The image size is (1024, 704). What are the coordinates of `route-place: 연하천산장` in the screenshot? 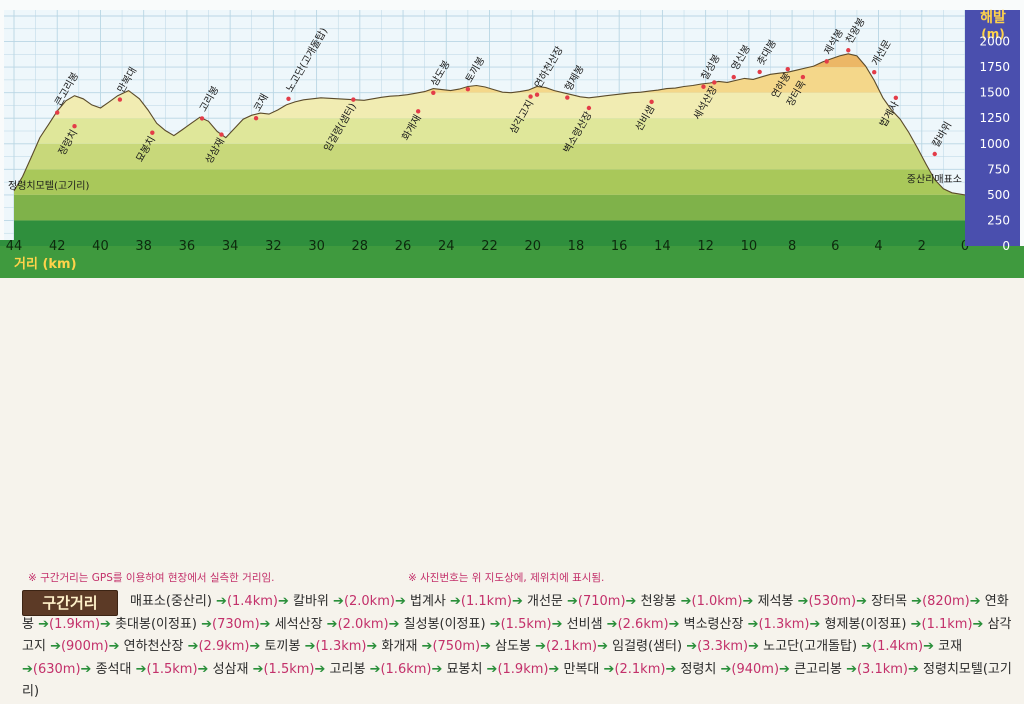 It's located at (155, 647).